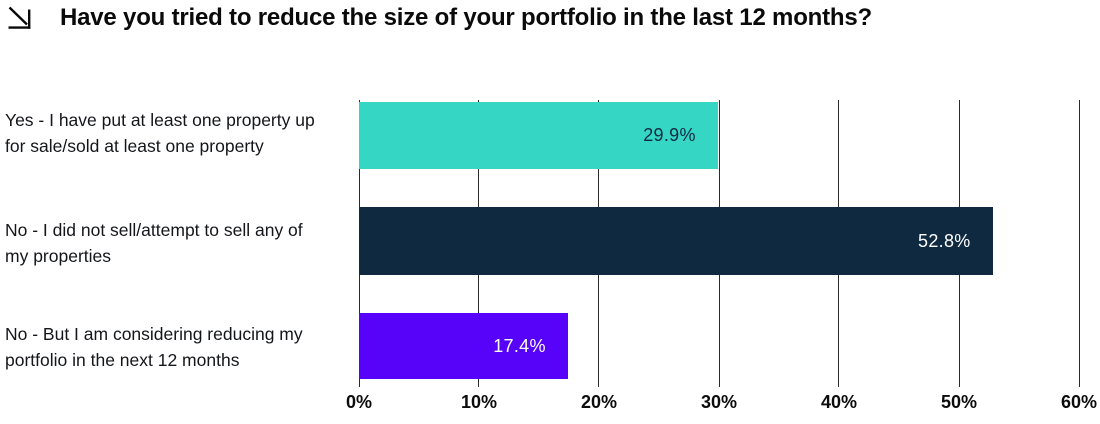  I want to click on x-tick-label: 10%, so click(479, 402).